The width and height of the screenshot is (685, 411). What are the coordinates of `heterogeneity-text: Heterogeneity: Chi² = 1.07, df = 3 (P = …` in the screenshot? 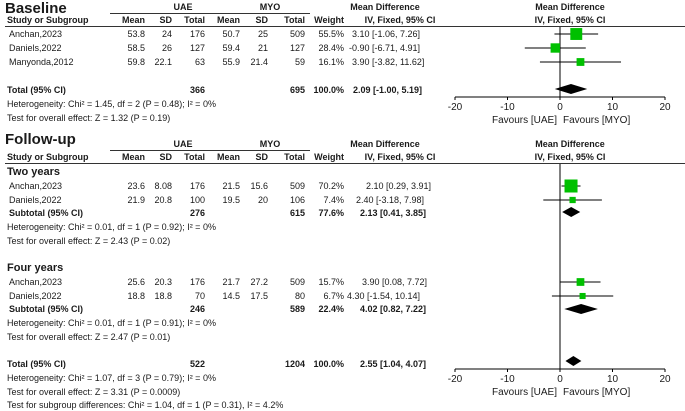 It's located at (111, 378).